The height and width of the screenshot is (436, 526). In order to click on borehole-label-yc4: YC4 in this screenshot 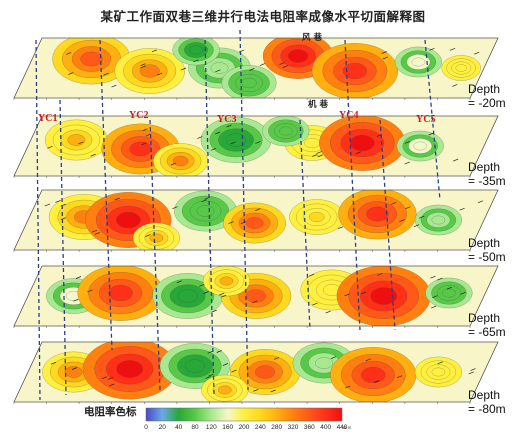, I will do `click(349, 115)`.